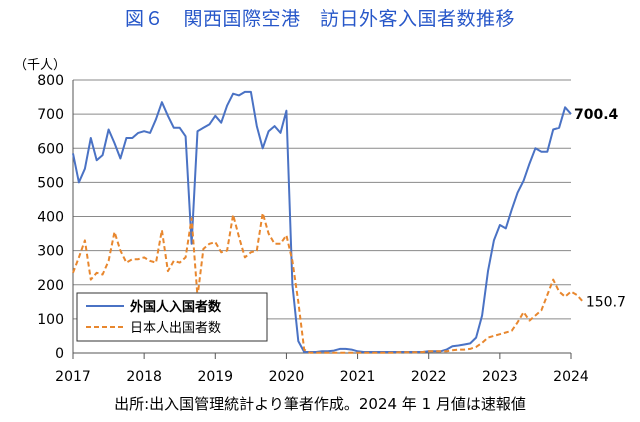 The height and width of the screenshot is (422, 640). Describe the element at coordinates (59, 354) in the screenshot. I see `y-tick-label: 0` at that location.